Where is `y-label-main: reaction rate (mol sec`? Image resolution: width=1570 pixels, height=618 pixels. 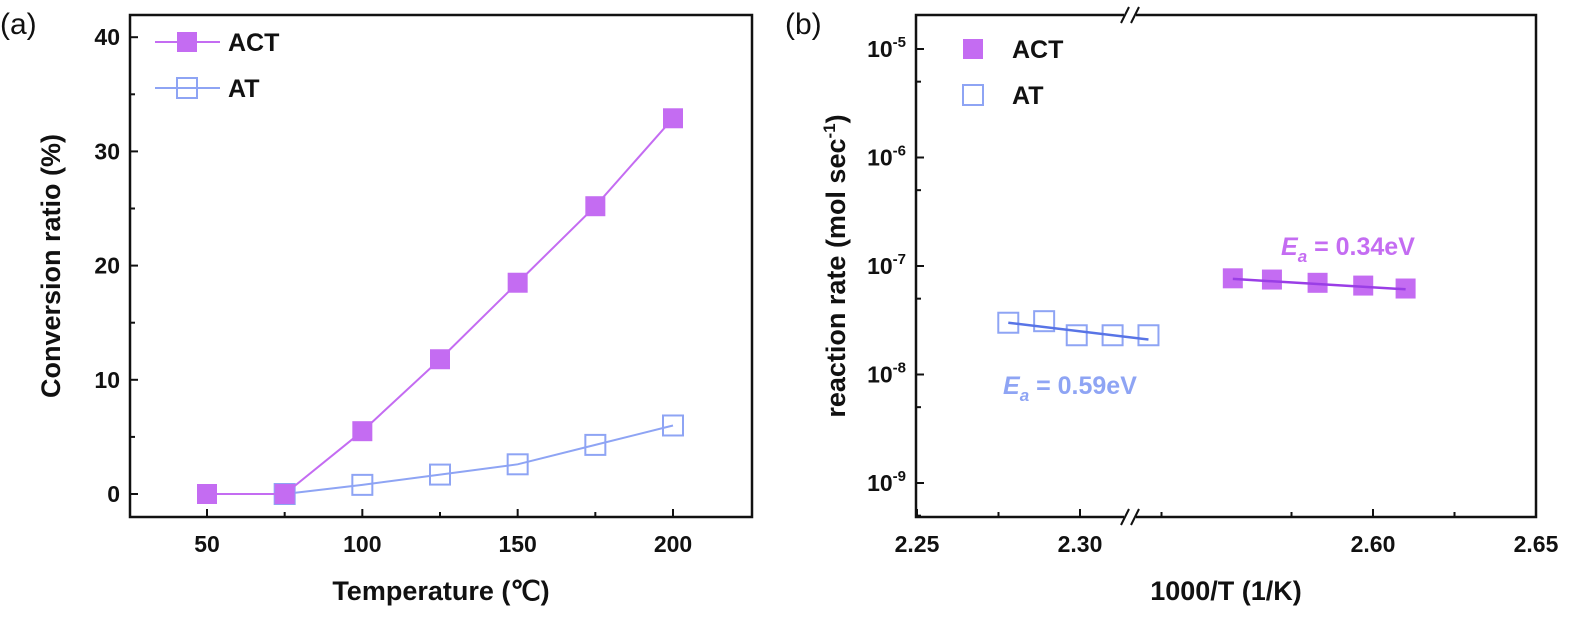
y-label-main: reaction rate (mol sec is located at coordinates (836, 278).